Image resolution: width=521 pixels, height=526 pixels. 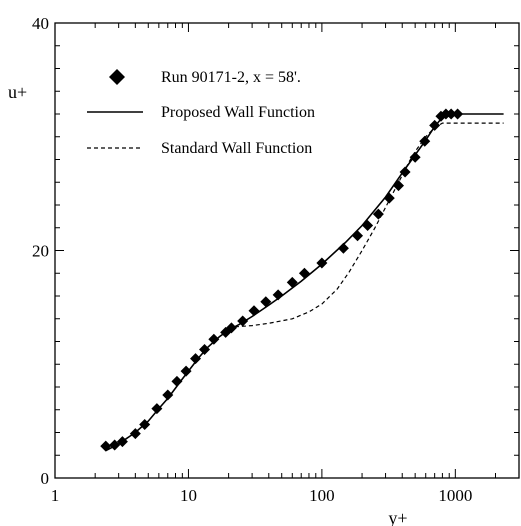 What do you see at coordinates (45, 478) in the screenshot?
I see `y-tick-label: 0` at bounding box center [45, 478].